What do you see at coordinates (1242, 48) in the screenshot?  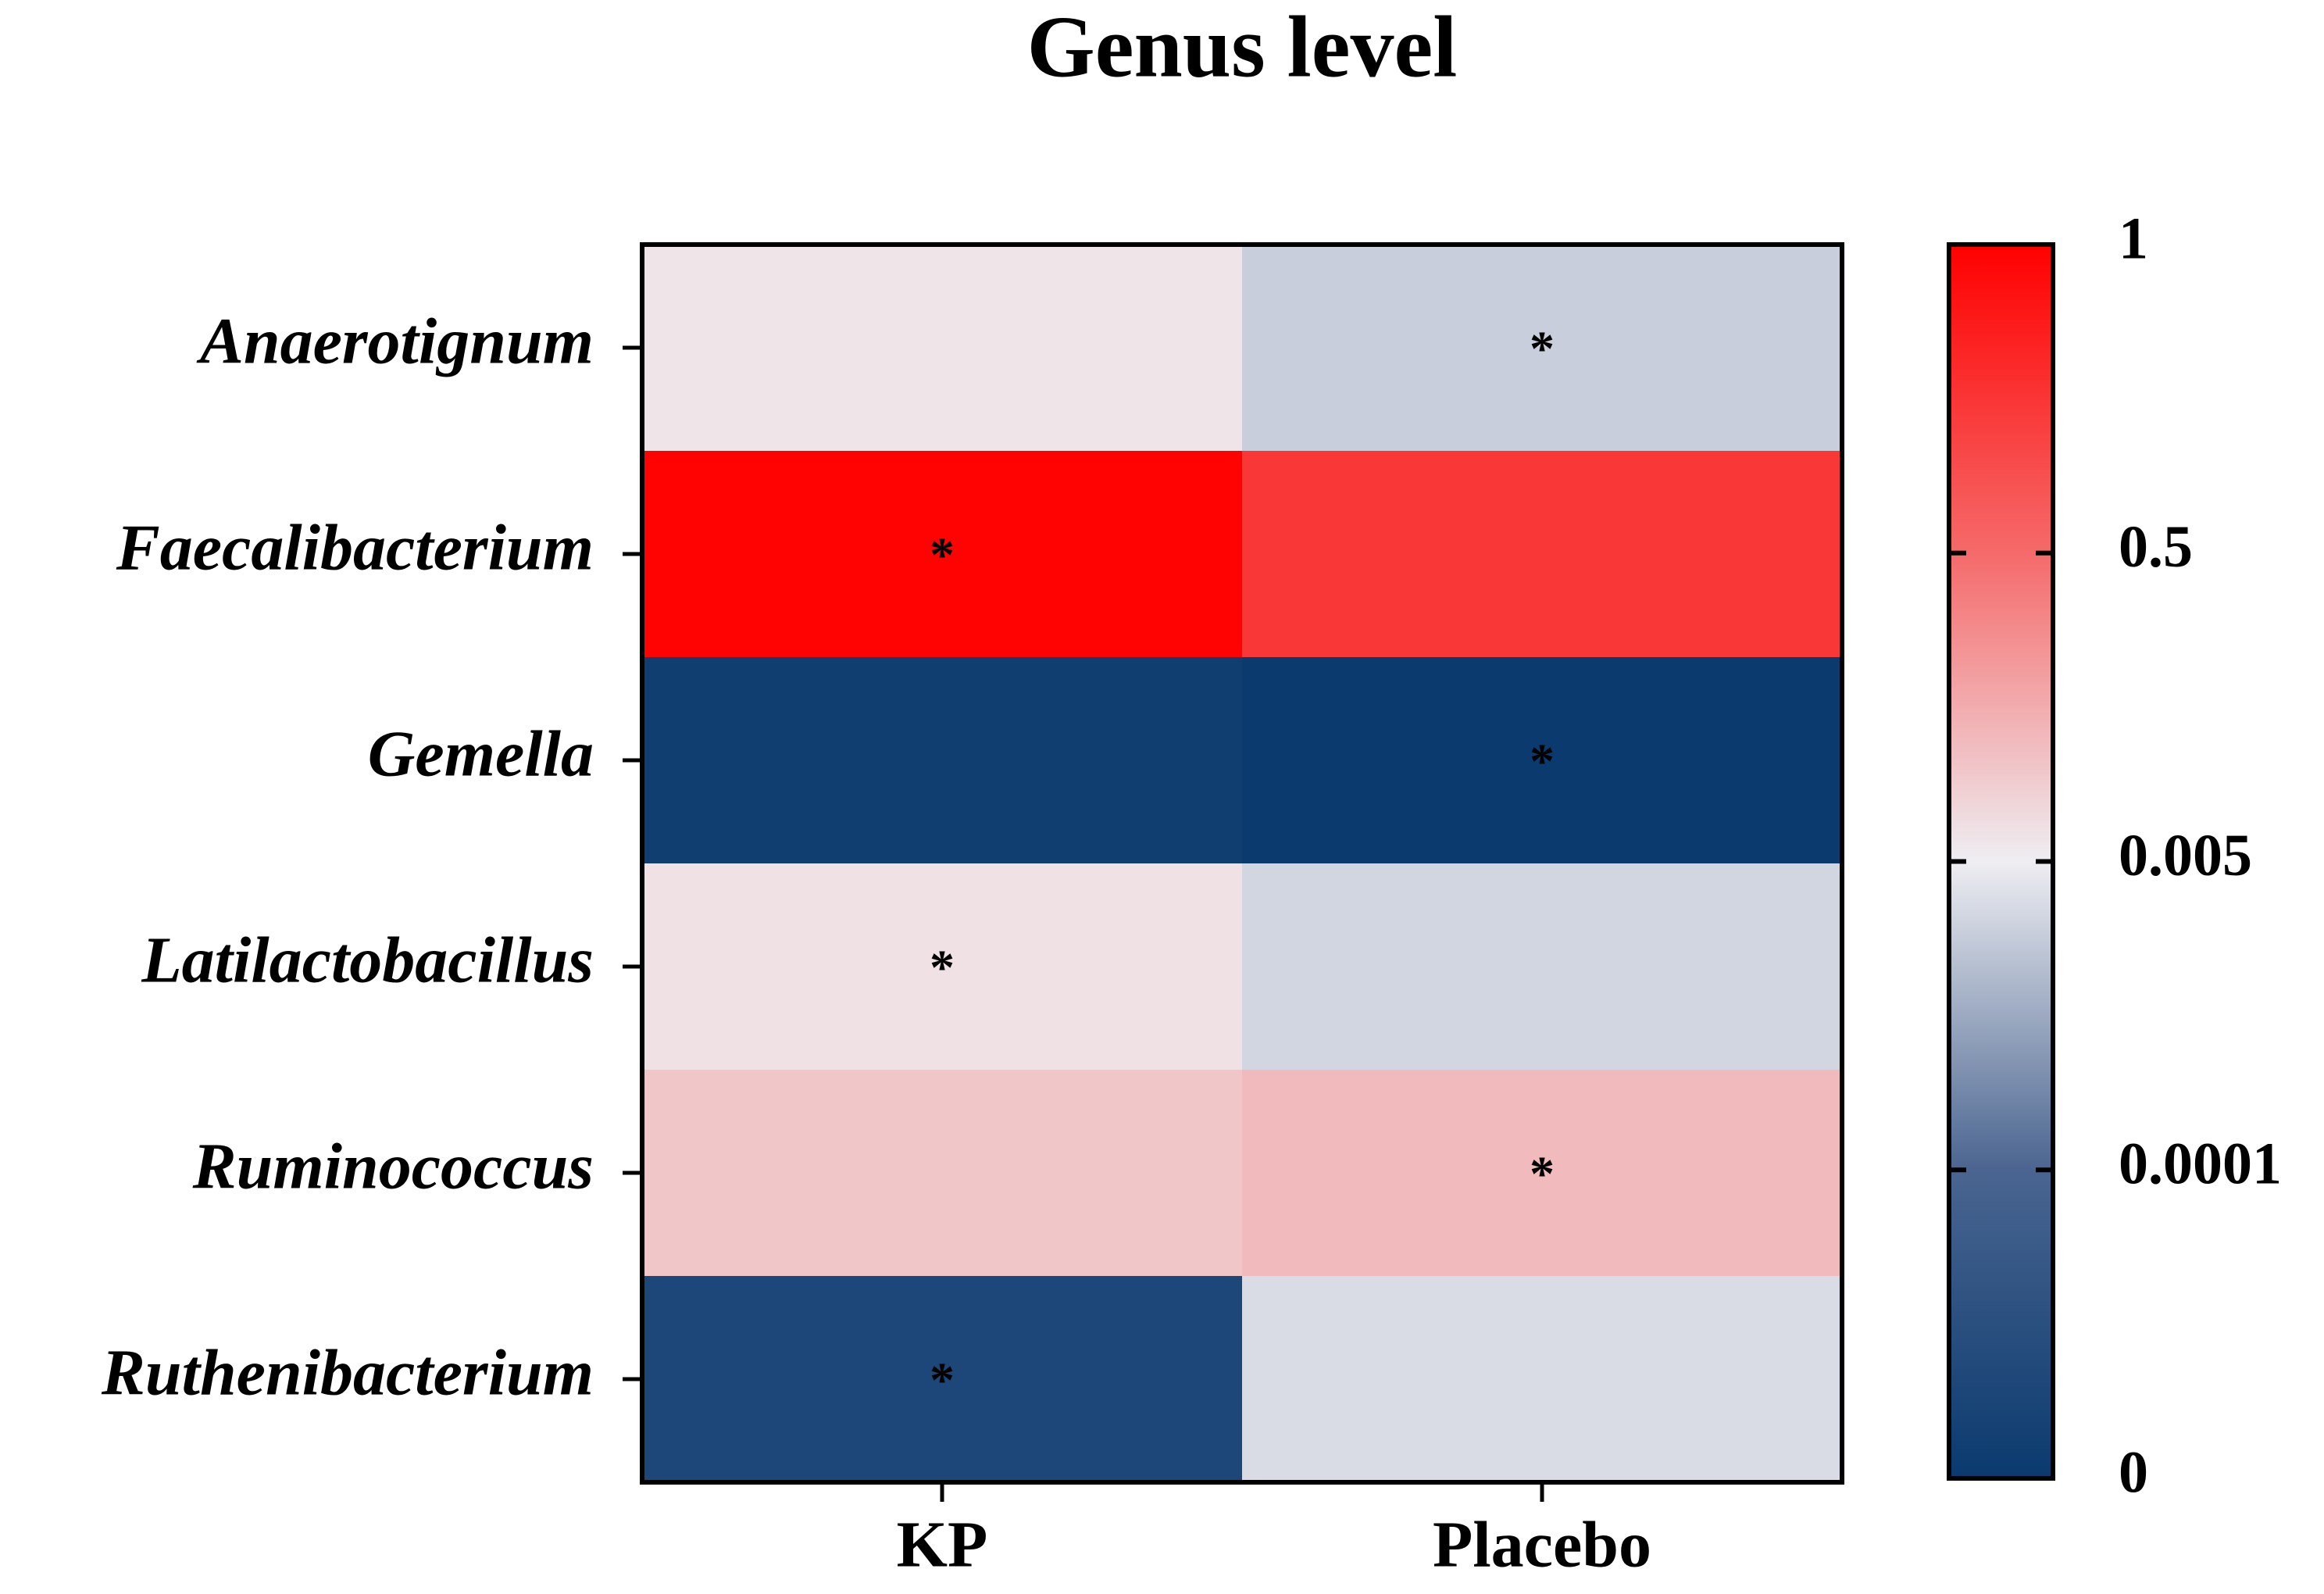 I see `chart-title: Genus level` at bounding box center [1242, 48].